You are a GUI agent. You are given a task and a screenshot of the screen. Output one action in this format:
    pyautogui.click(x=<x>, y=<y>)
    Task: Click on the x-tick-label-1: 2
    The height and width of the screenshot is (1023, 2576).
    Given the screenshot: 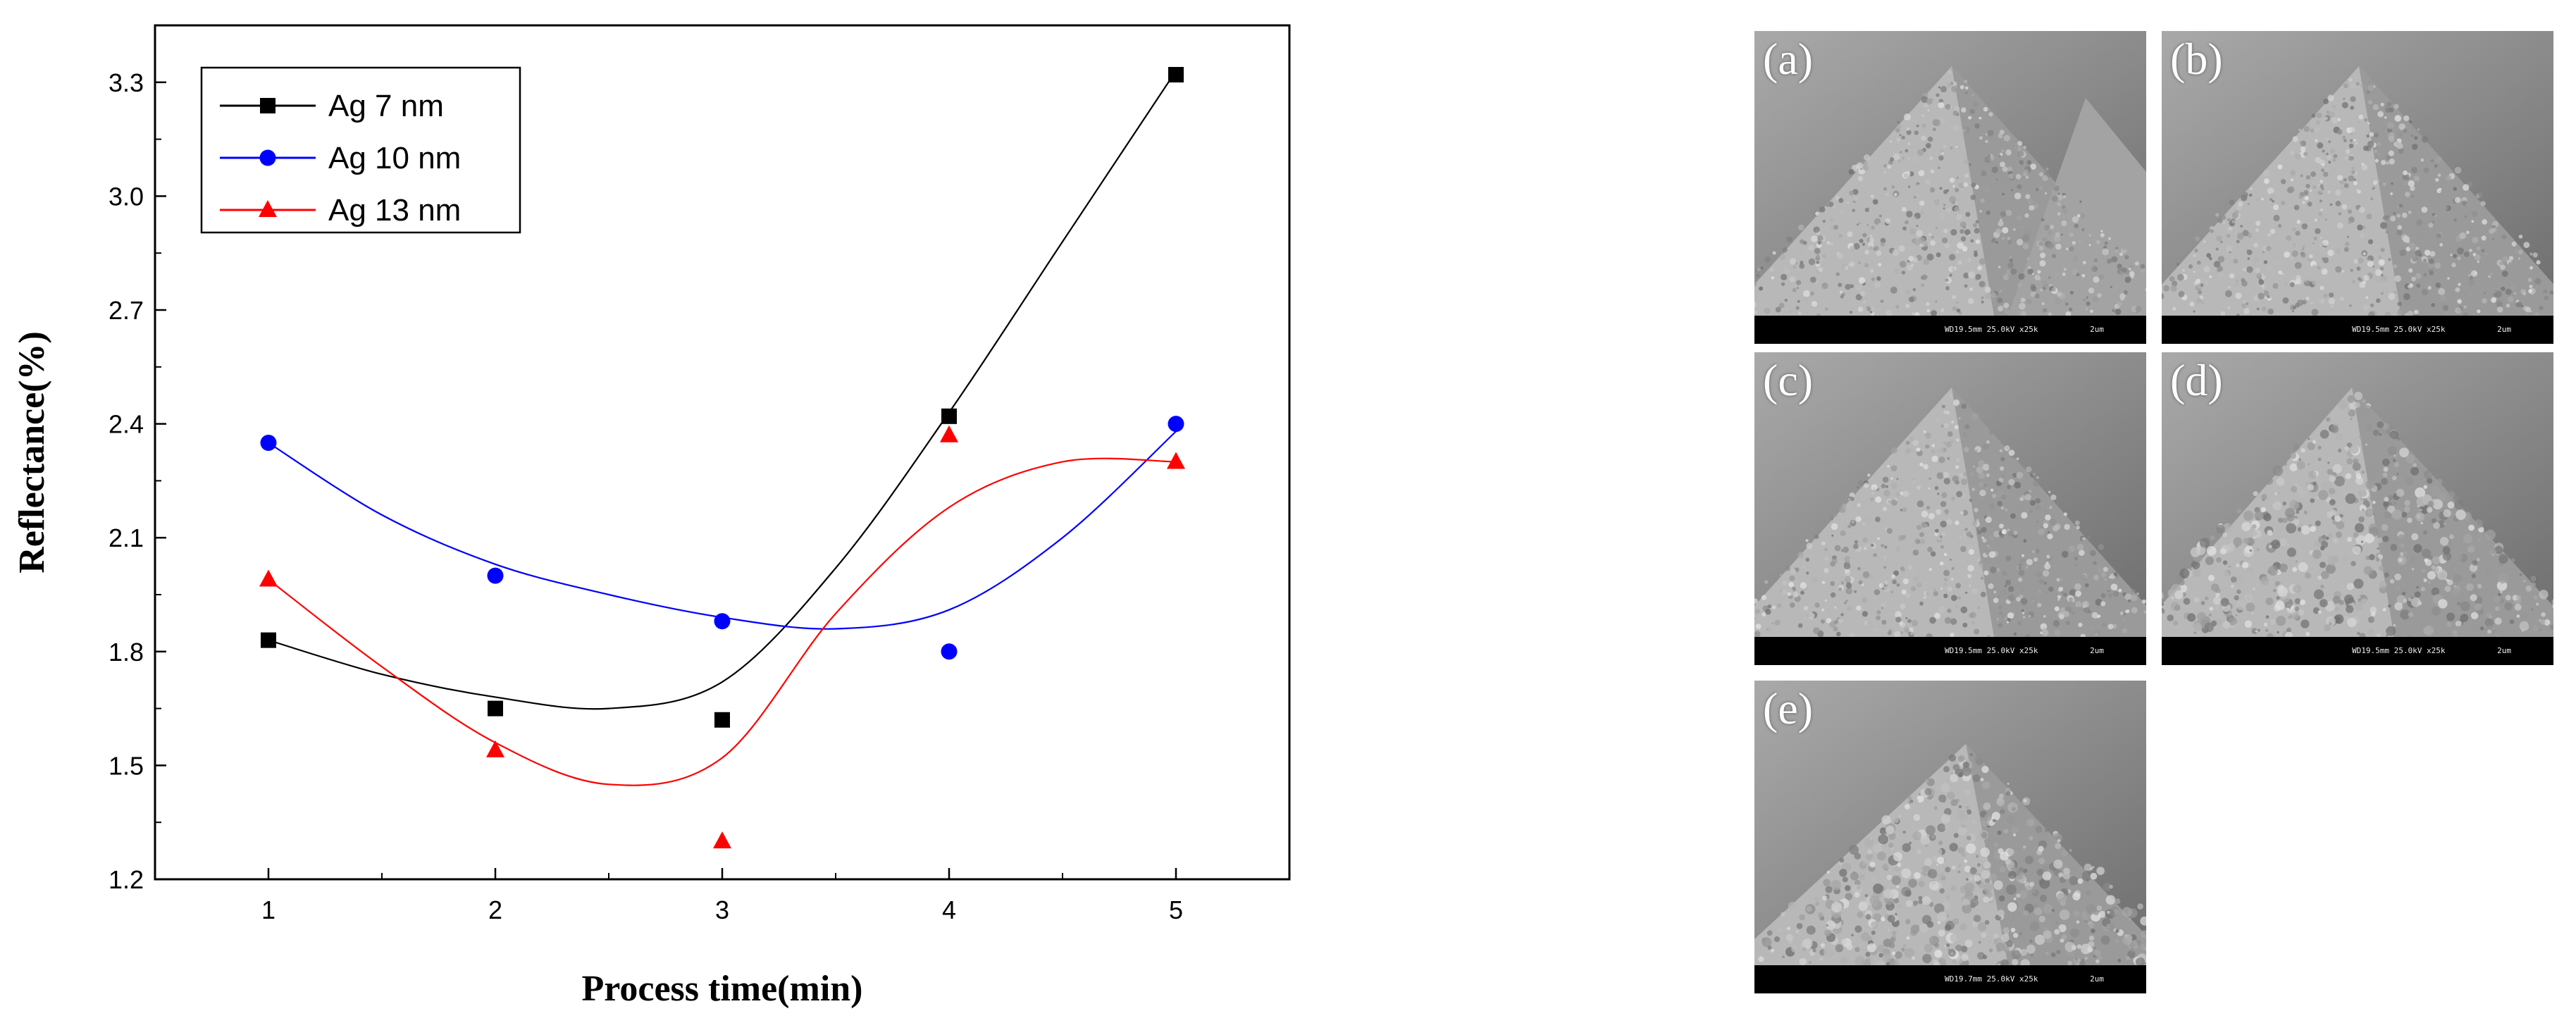 What is the action you would take?
    pyautogui.click(x=495, y=910)
    